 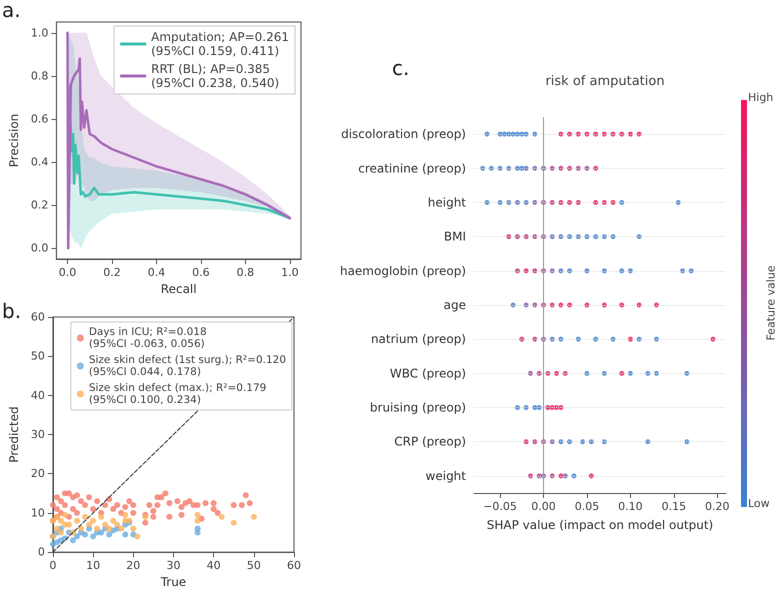 I want to click on y-tick-label: height, so click(x=447, y=202).